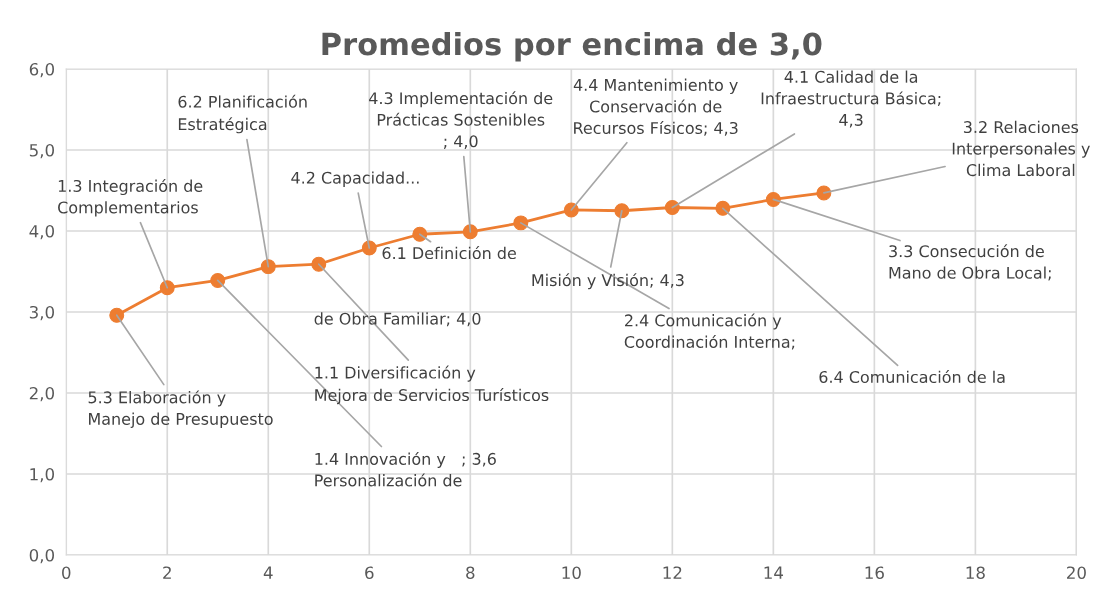 The height and width of the screenshot is (600, 1104). What do you see at coordinates (268, 572) in the screenshot?
I see `x-tick-label: 4` at bounding box center [268, 572].